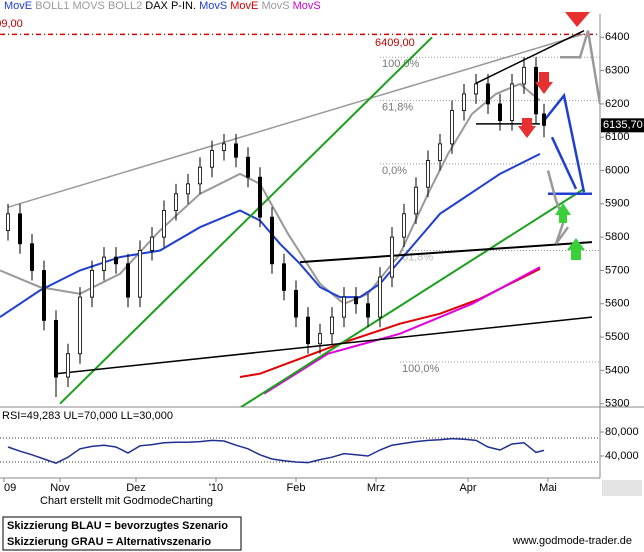  I want to click on website: www.godmode-trader.de, so click(572, 541).